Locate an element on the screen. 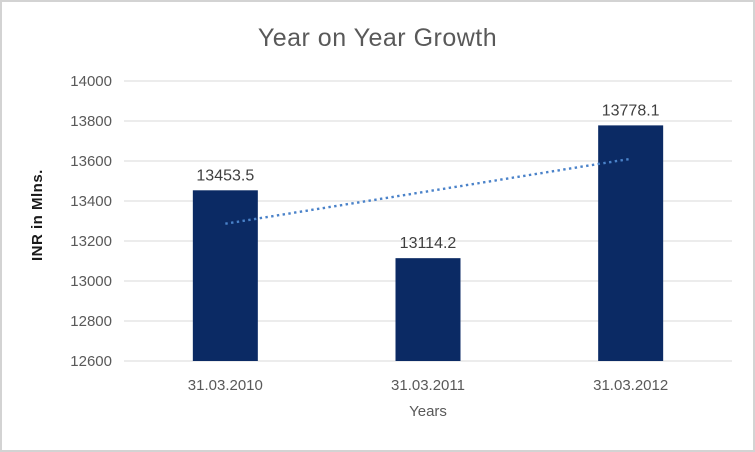 Image resolution: width=755 pixels, height=452 pixels. x-tick-label: 31.03.2012 is located at coordinates (630, 385).